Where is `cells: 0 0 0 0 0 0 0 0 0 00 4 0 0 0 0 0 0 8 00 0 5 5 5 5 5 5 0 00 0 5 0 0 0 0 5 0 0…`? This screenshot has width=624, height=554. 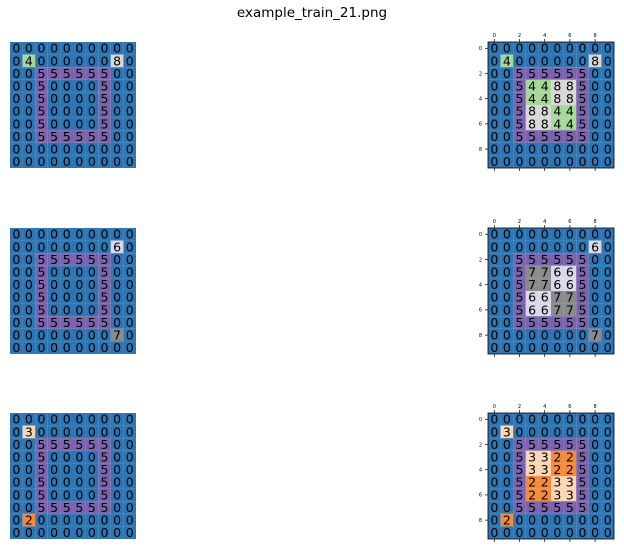 cells: 0 0 0 0 0 0 0 0 0 00 4 0 0 0 0 0 0 8 00 0 5 5 5 5 5 5 0 00 0 5 0 0 0 0 5 0 0… is located at coordinates (73, 105).